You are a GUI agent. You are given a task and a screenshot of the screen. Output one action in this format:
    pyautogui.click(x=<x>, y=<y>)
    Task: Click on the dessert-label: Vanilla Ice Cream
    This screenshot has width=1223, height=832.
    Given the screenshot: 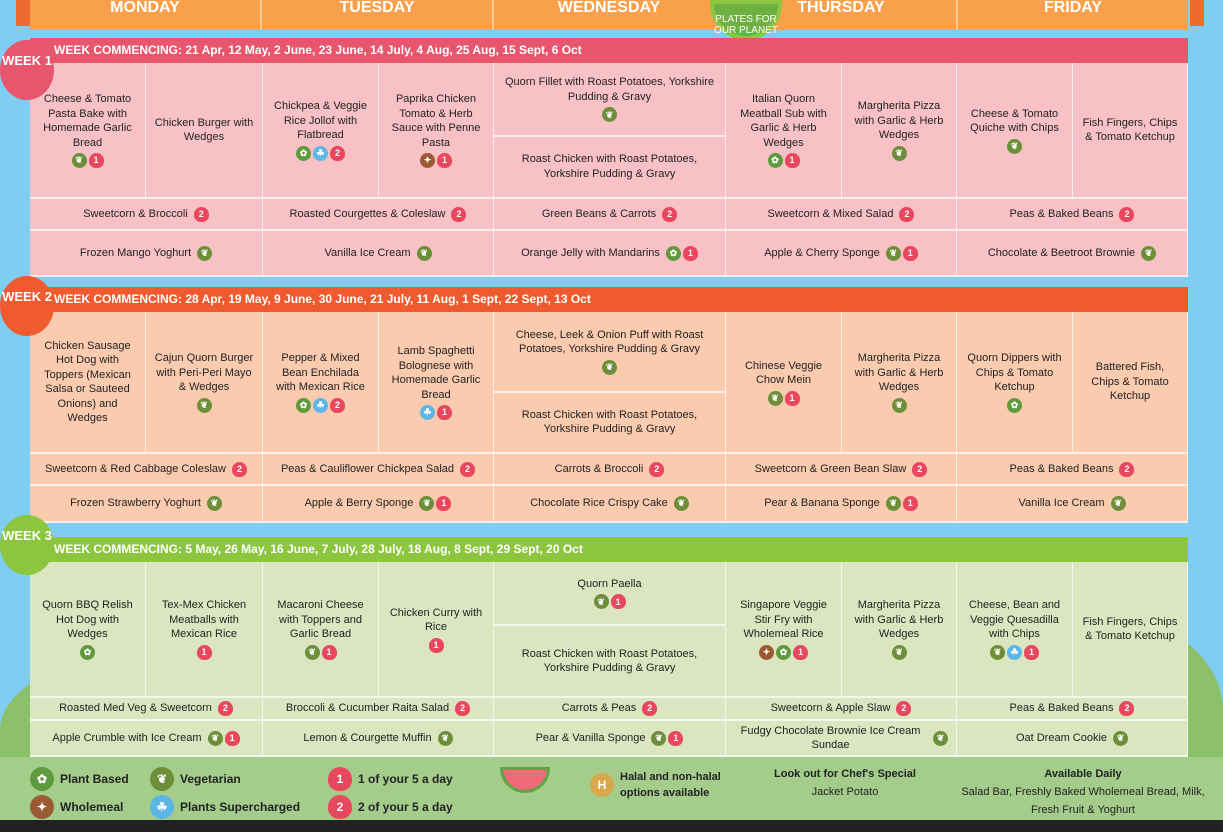 What is the action you would take?
    pyautogui.click(x=1061, y=503)
    